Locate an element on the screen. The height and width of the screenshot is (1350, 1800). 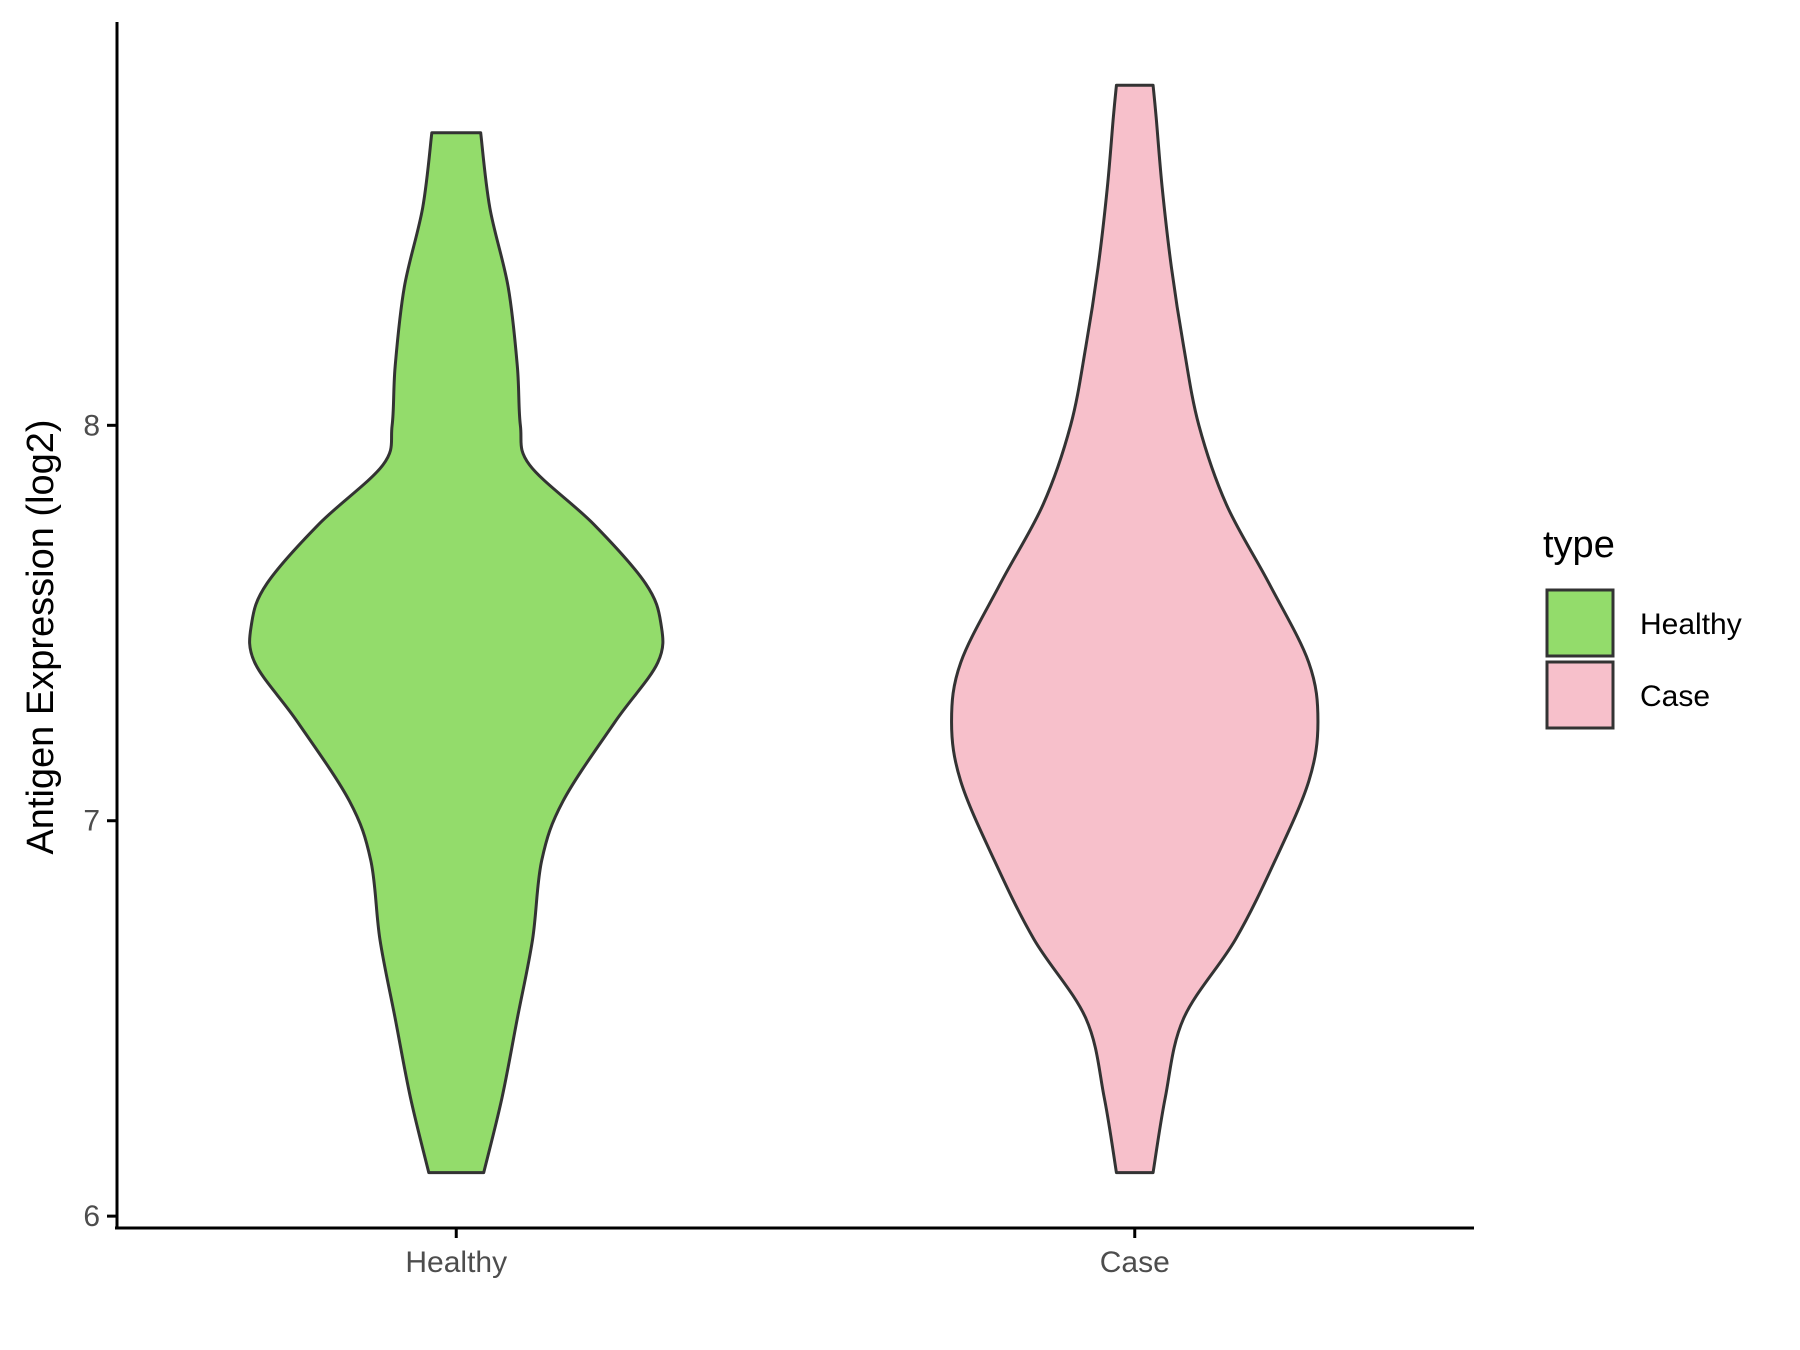
legend-items: Healthy Case is located at coordinates (1643, 659).